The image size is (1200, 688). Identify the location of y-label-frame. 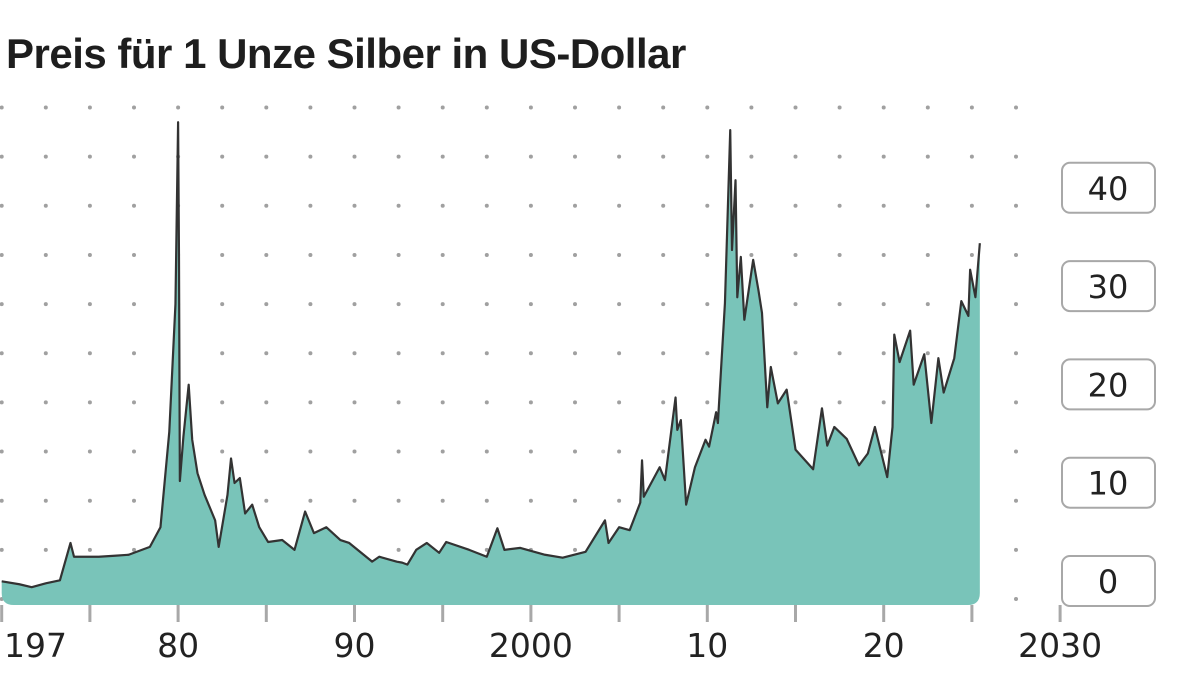
(1108, 384).